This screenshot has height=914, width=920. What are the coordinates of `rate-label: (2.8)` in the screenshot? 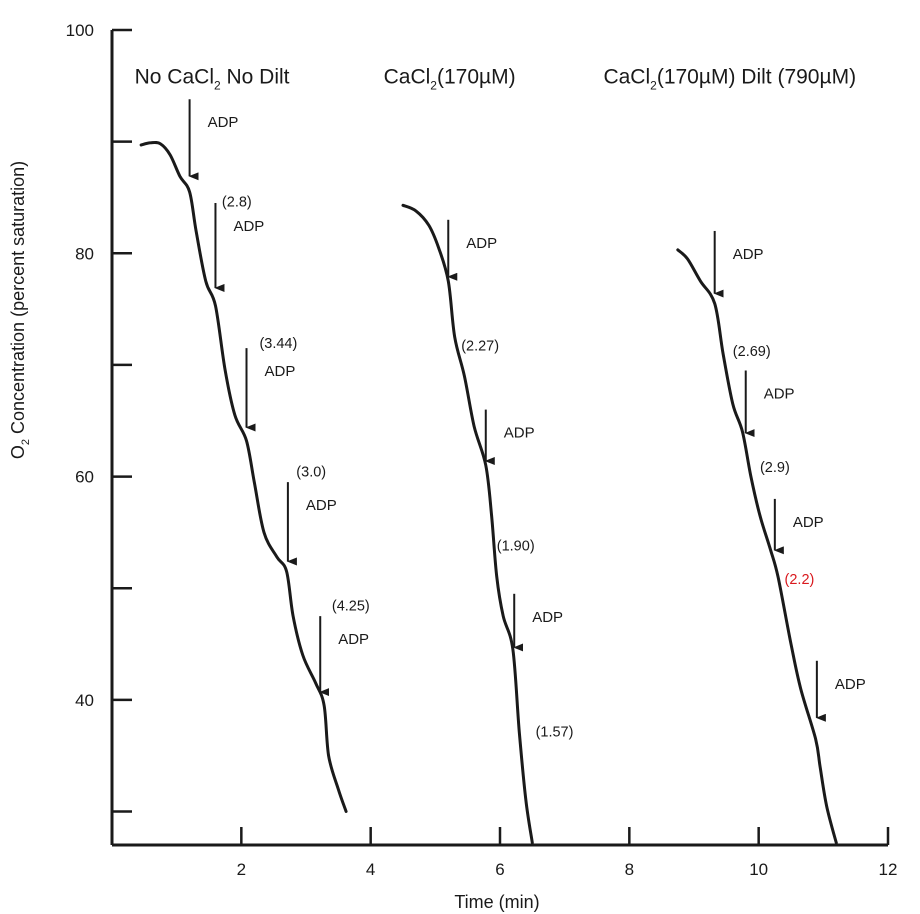 It's located at (237, 202).